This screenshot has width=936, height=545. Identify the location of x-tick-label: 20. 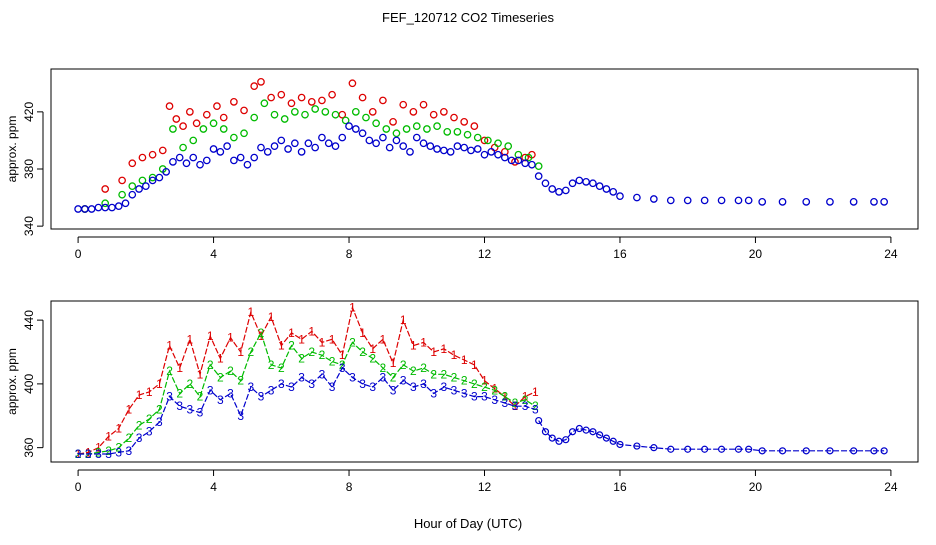
(756, 254).